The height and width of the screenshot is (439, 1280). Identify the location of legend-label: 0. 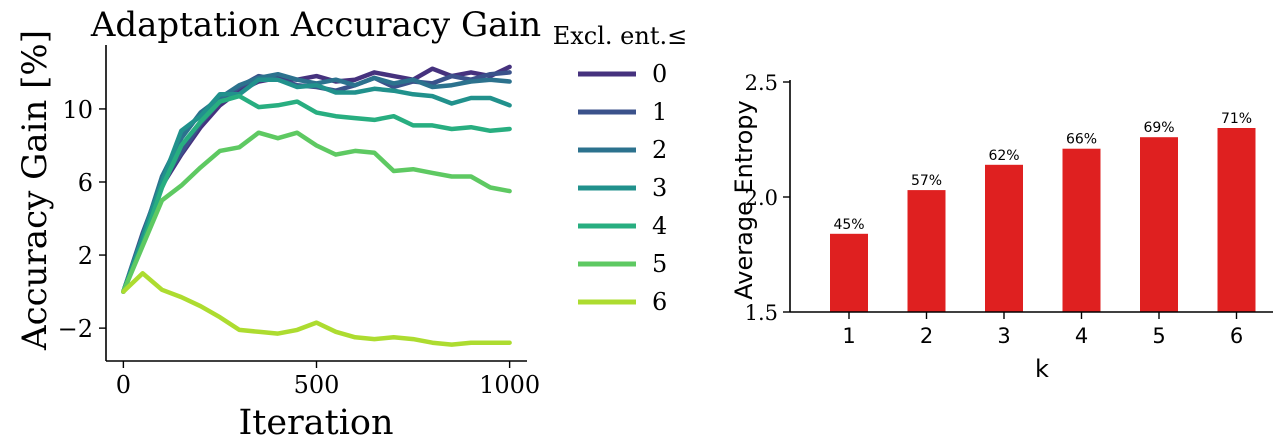
(659, 74).